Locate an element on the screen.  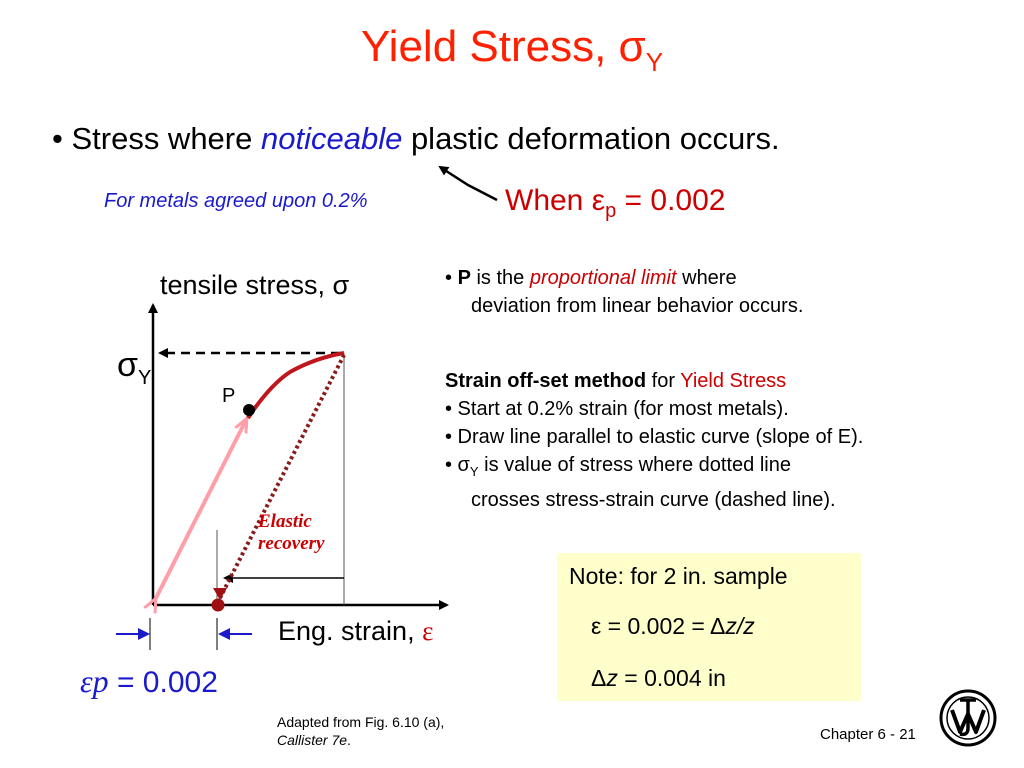
elastic-recovery-label: Elastic recovery is located at coordinates (291, 532).